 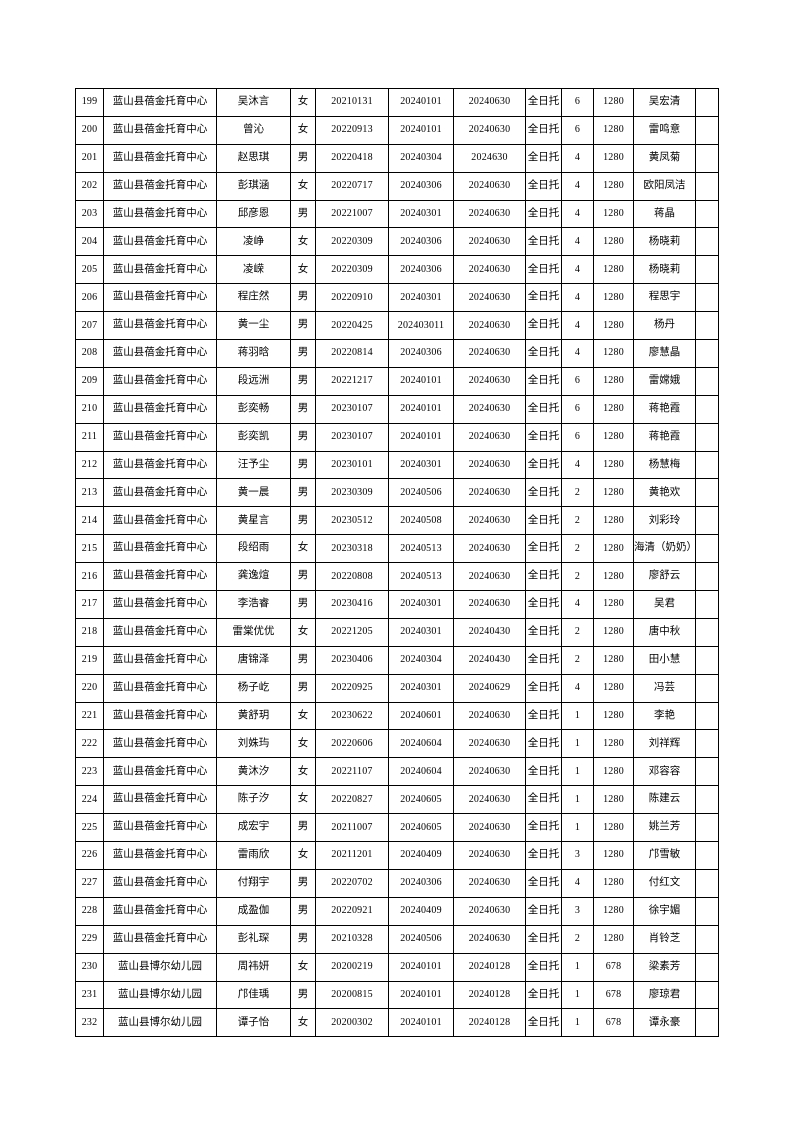 I want to click on birth-date: 20221107, so click(x=352, y=772).